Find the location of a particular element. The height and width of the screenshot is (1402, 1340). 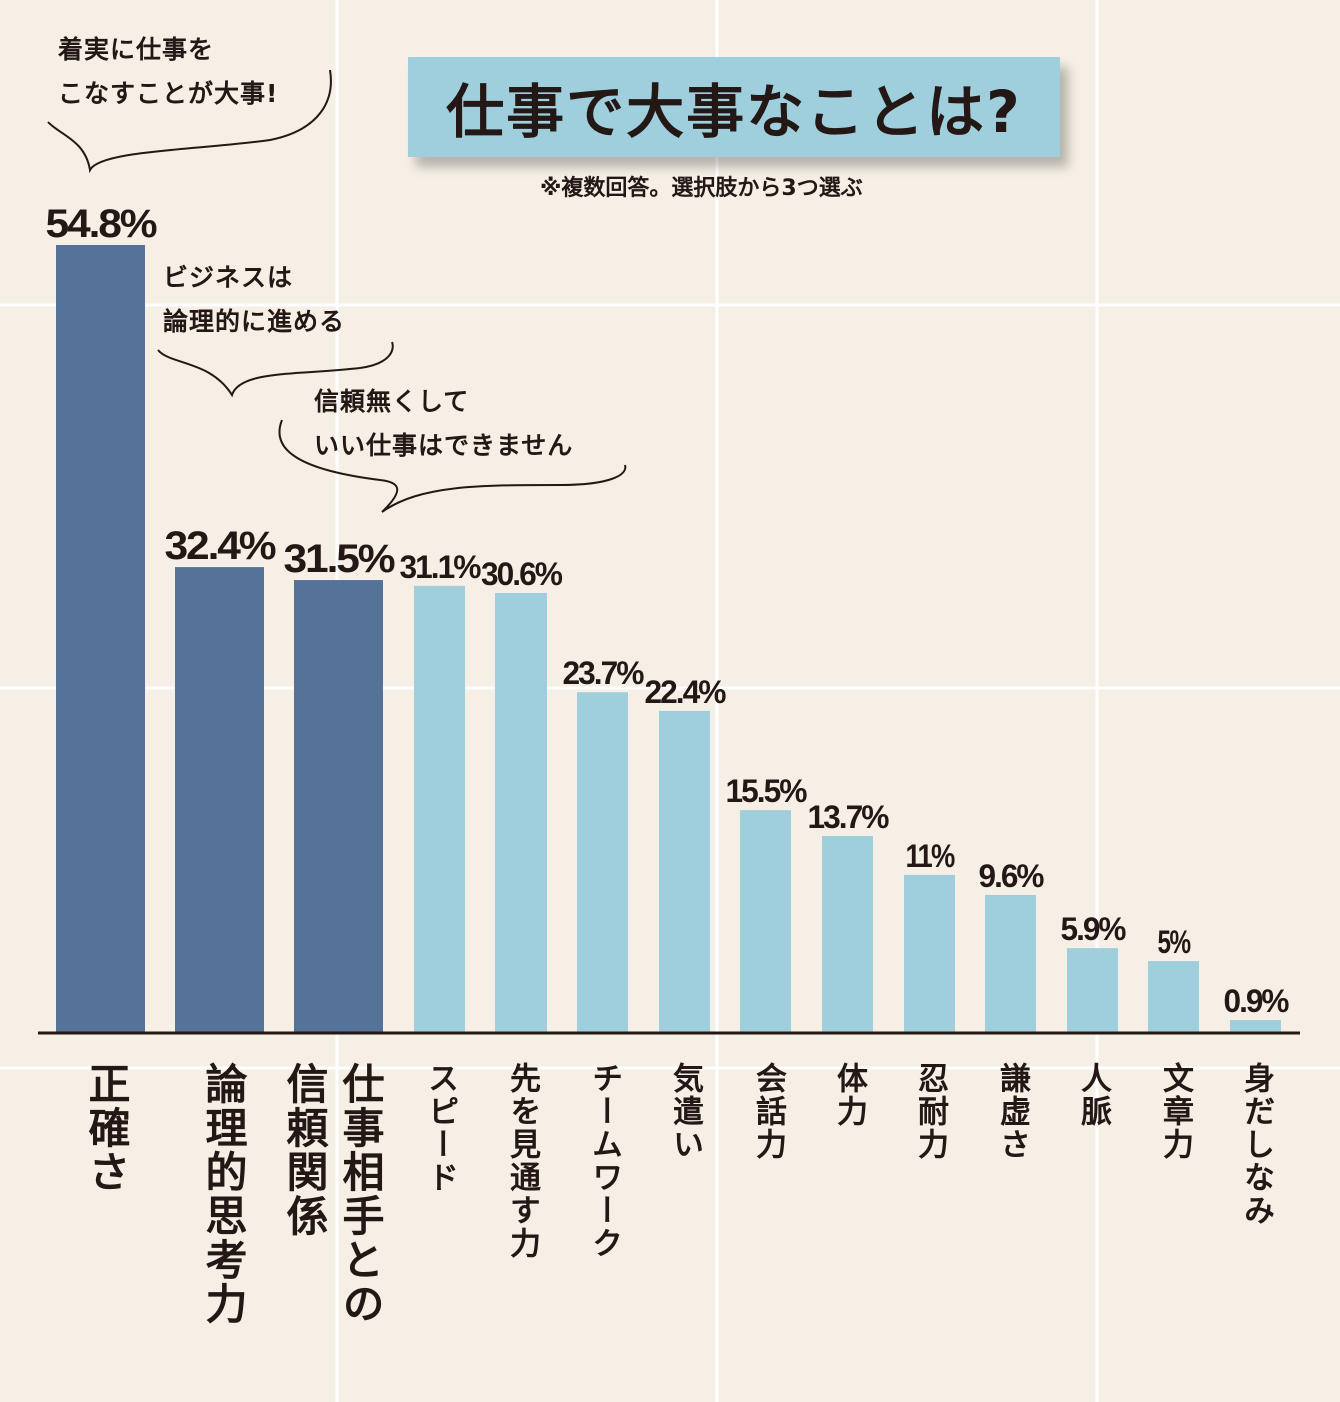

value-label: 11% is located at coordinates (930, 856).